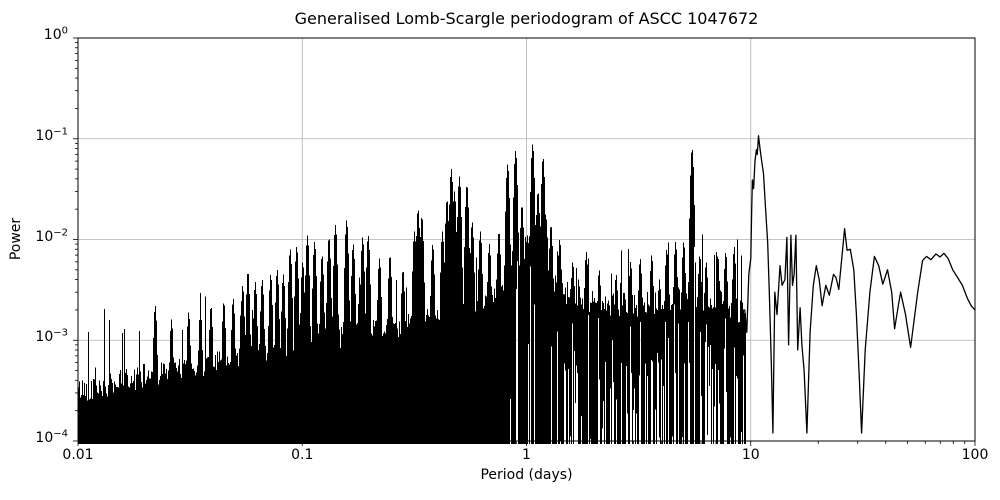  What do you see at coordinates (55, 34) in the screenshot?
I see `y-tick-label: 10⁰` at bounding box center [55, 34].